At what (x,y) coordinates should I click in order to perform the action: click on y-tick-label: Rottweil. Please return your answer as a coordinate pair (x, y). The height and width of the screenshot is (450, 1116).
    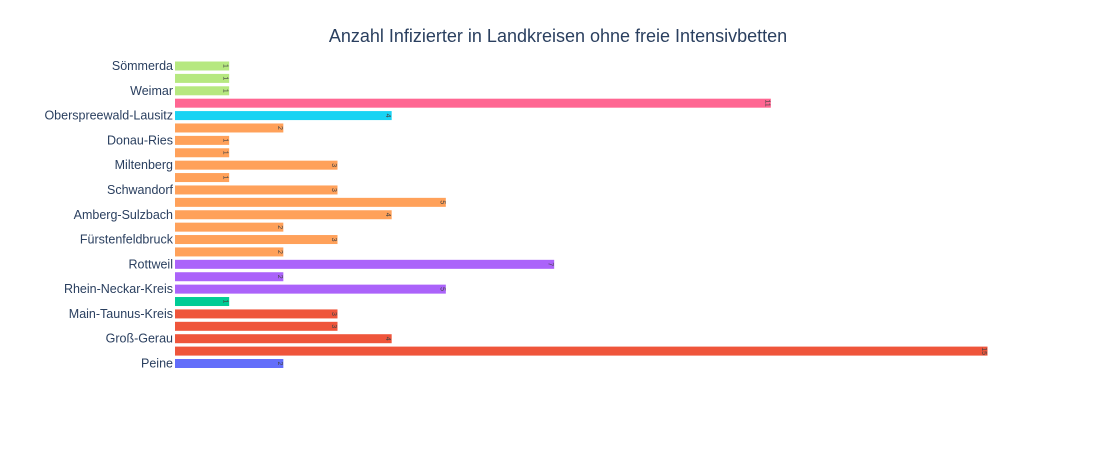
    Looking at the image, I should click on (151, 264).